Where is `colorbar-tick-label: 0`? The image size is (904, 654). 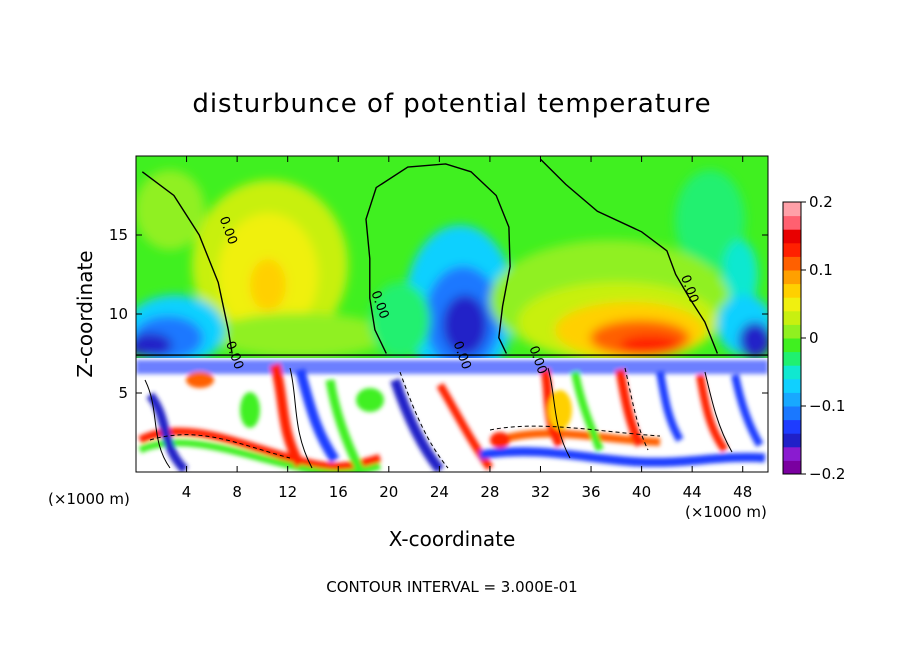
colorbar-tick-label: 0 is located at coordinates (814, 338).